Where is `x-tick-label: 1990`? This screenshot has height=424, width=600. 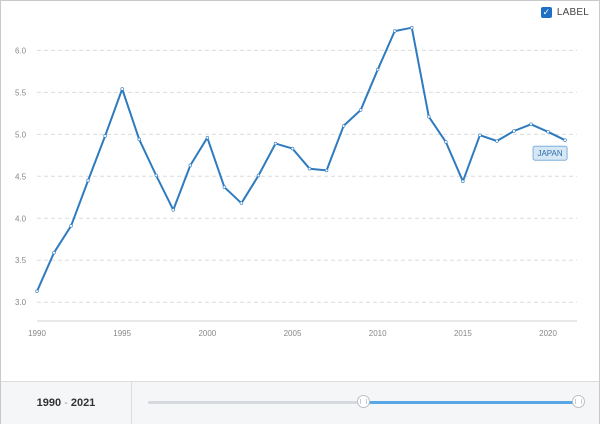
x-tick-label: 1990 is located at coordinates (37, 333).